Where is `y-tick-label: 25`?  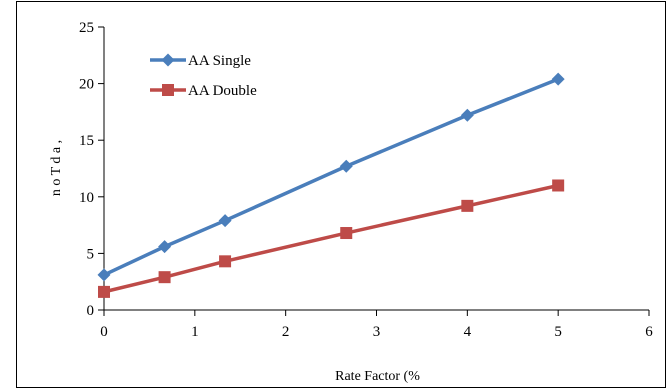 y-tick-label: 25 is located at coordinates (86, 28).